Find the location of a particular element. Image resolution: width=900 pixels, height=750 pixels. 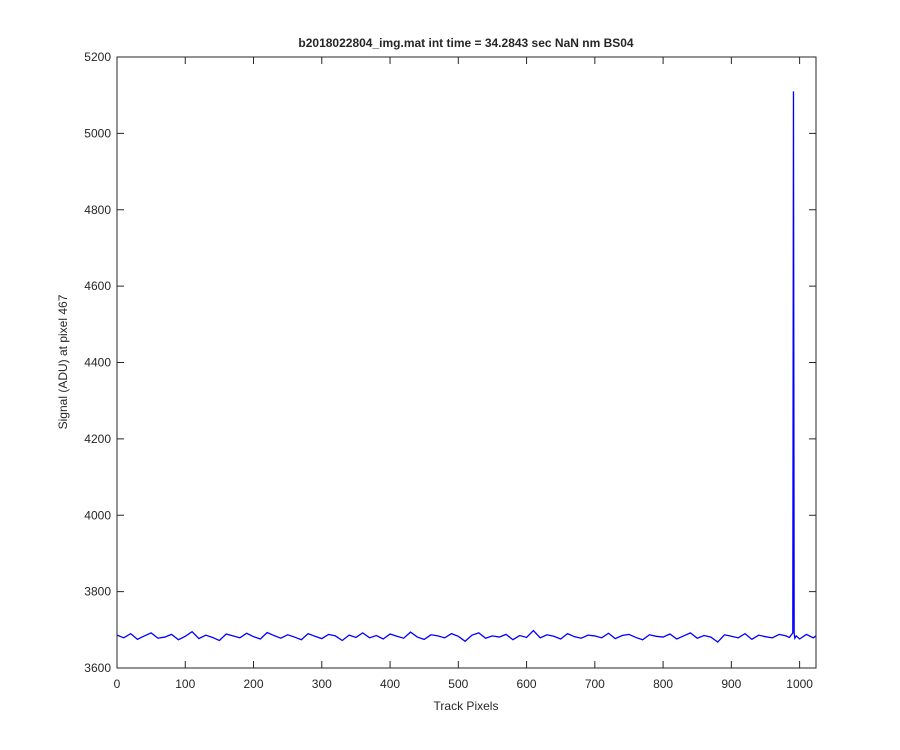

y-tick-label: 4600 is located at coordinates (97, 286).